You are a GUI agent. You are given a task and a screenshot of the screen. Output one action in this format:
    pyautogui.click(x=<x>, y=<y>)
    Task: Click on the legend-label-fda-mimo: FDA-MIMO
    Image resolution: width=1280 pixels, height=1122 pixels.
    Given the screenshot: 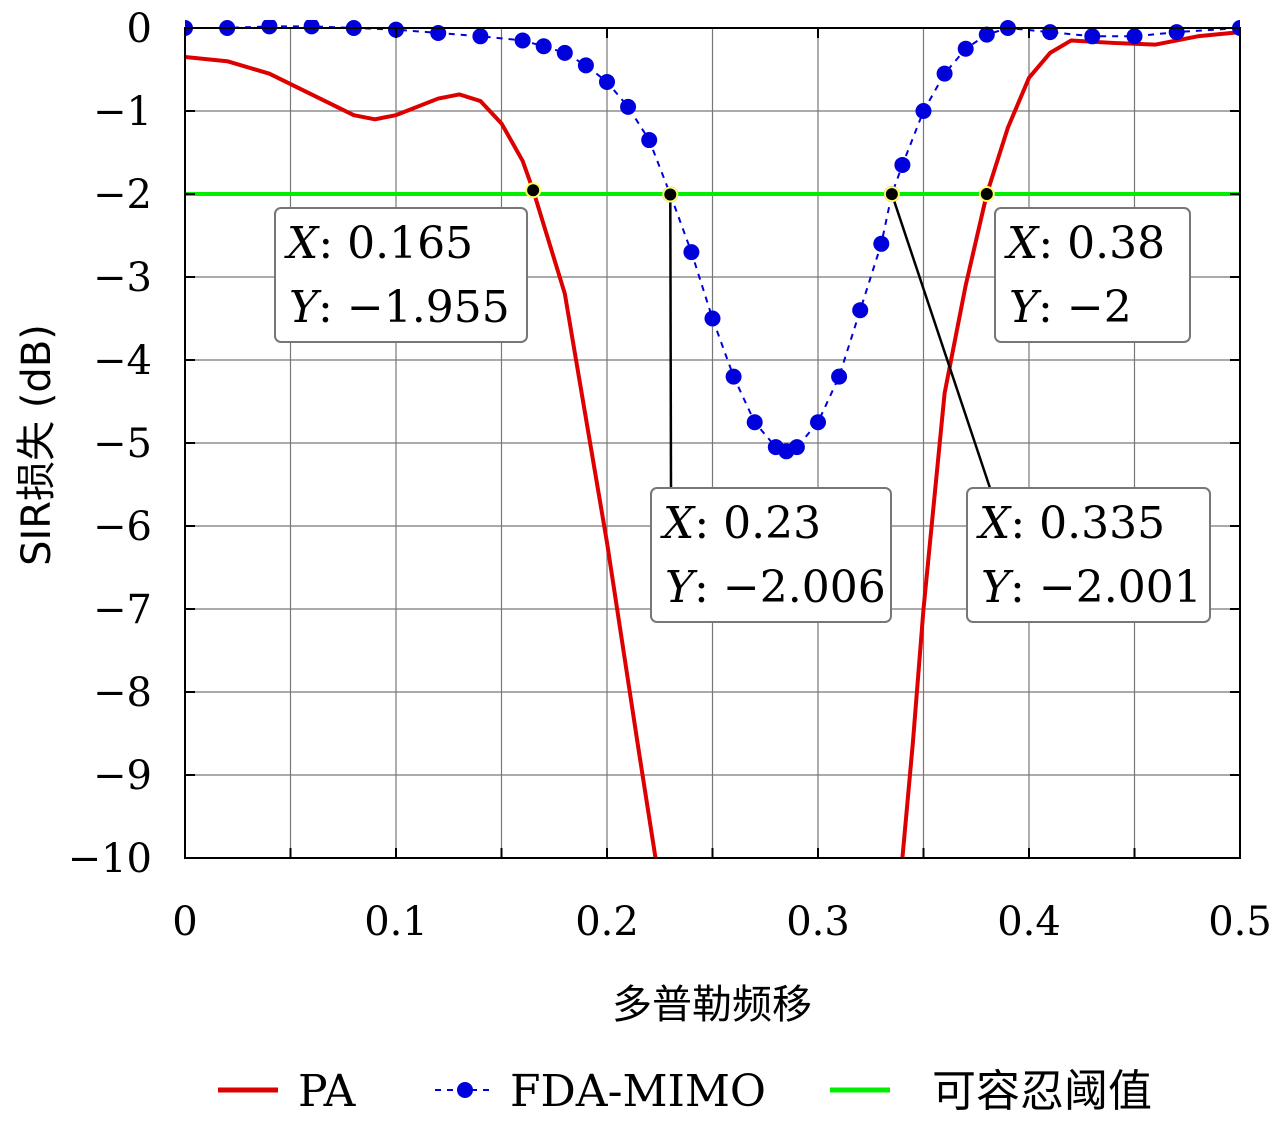 What is the action you would take?
    pyautogui.click(x=638, y=1091)
    